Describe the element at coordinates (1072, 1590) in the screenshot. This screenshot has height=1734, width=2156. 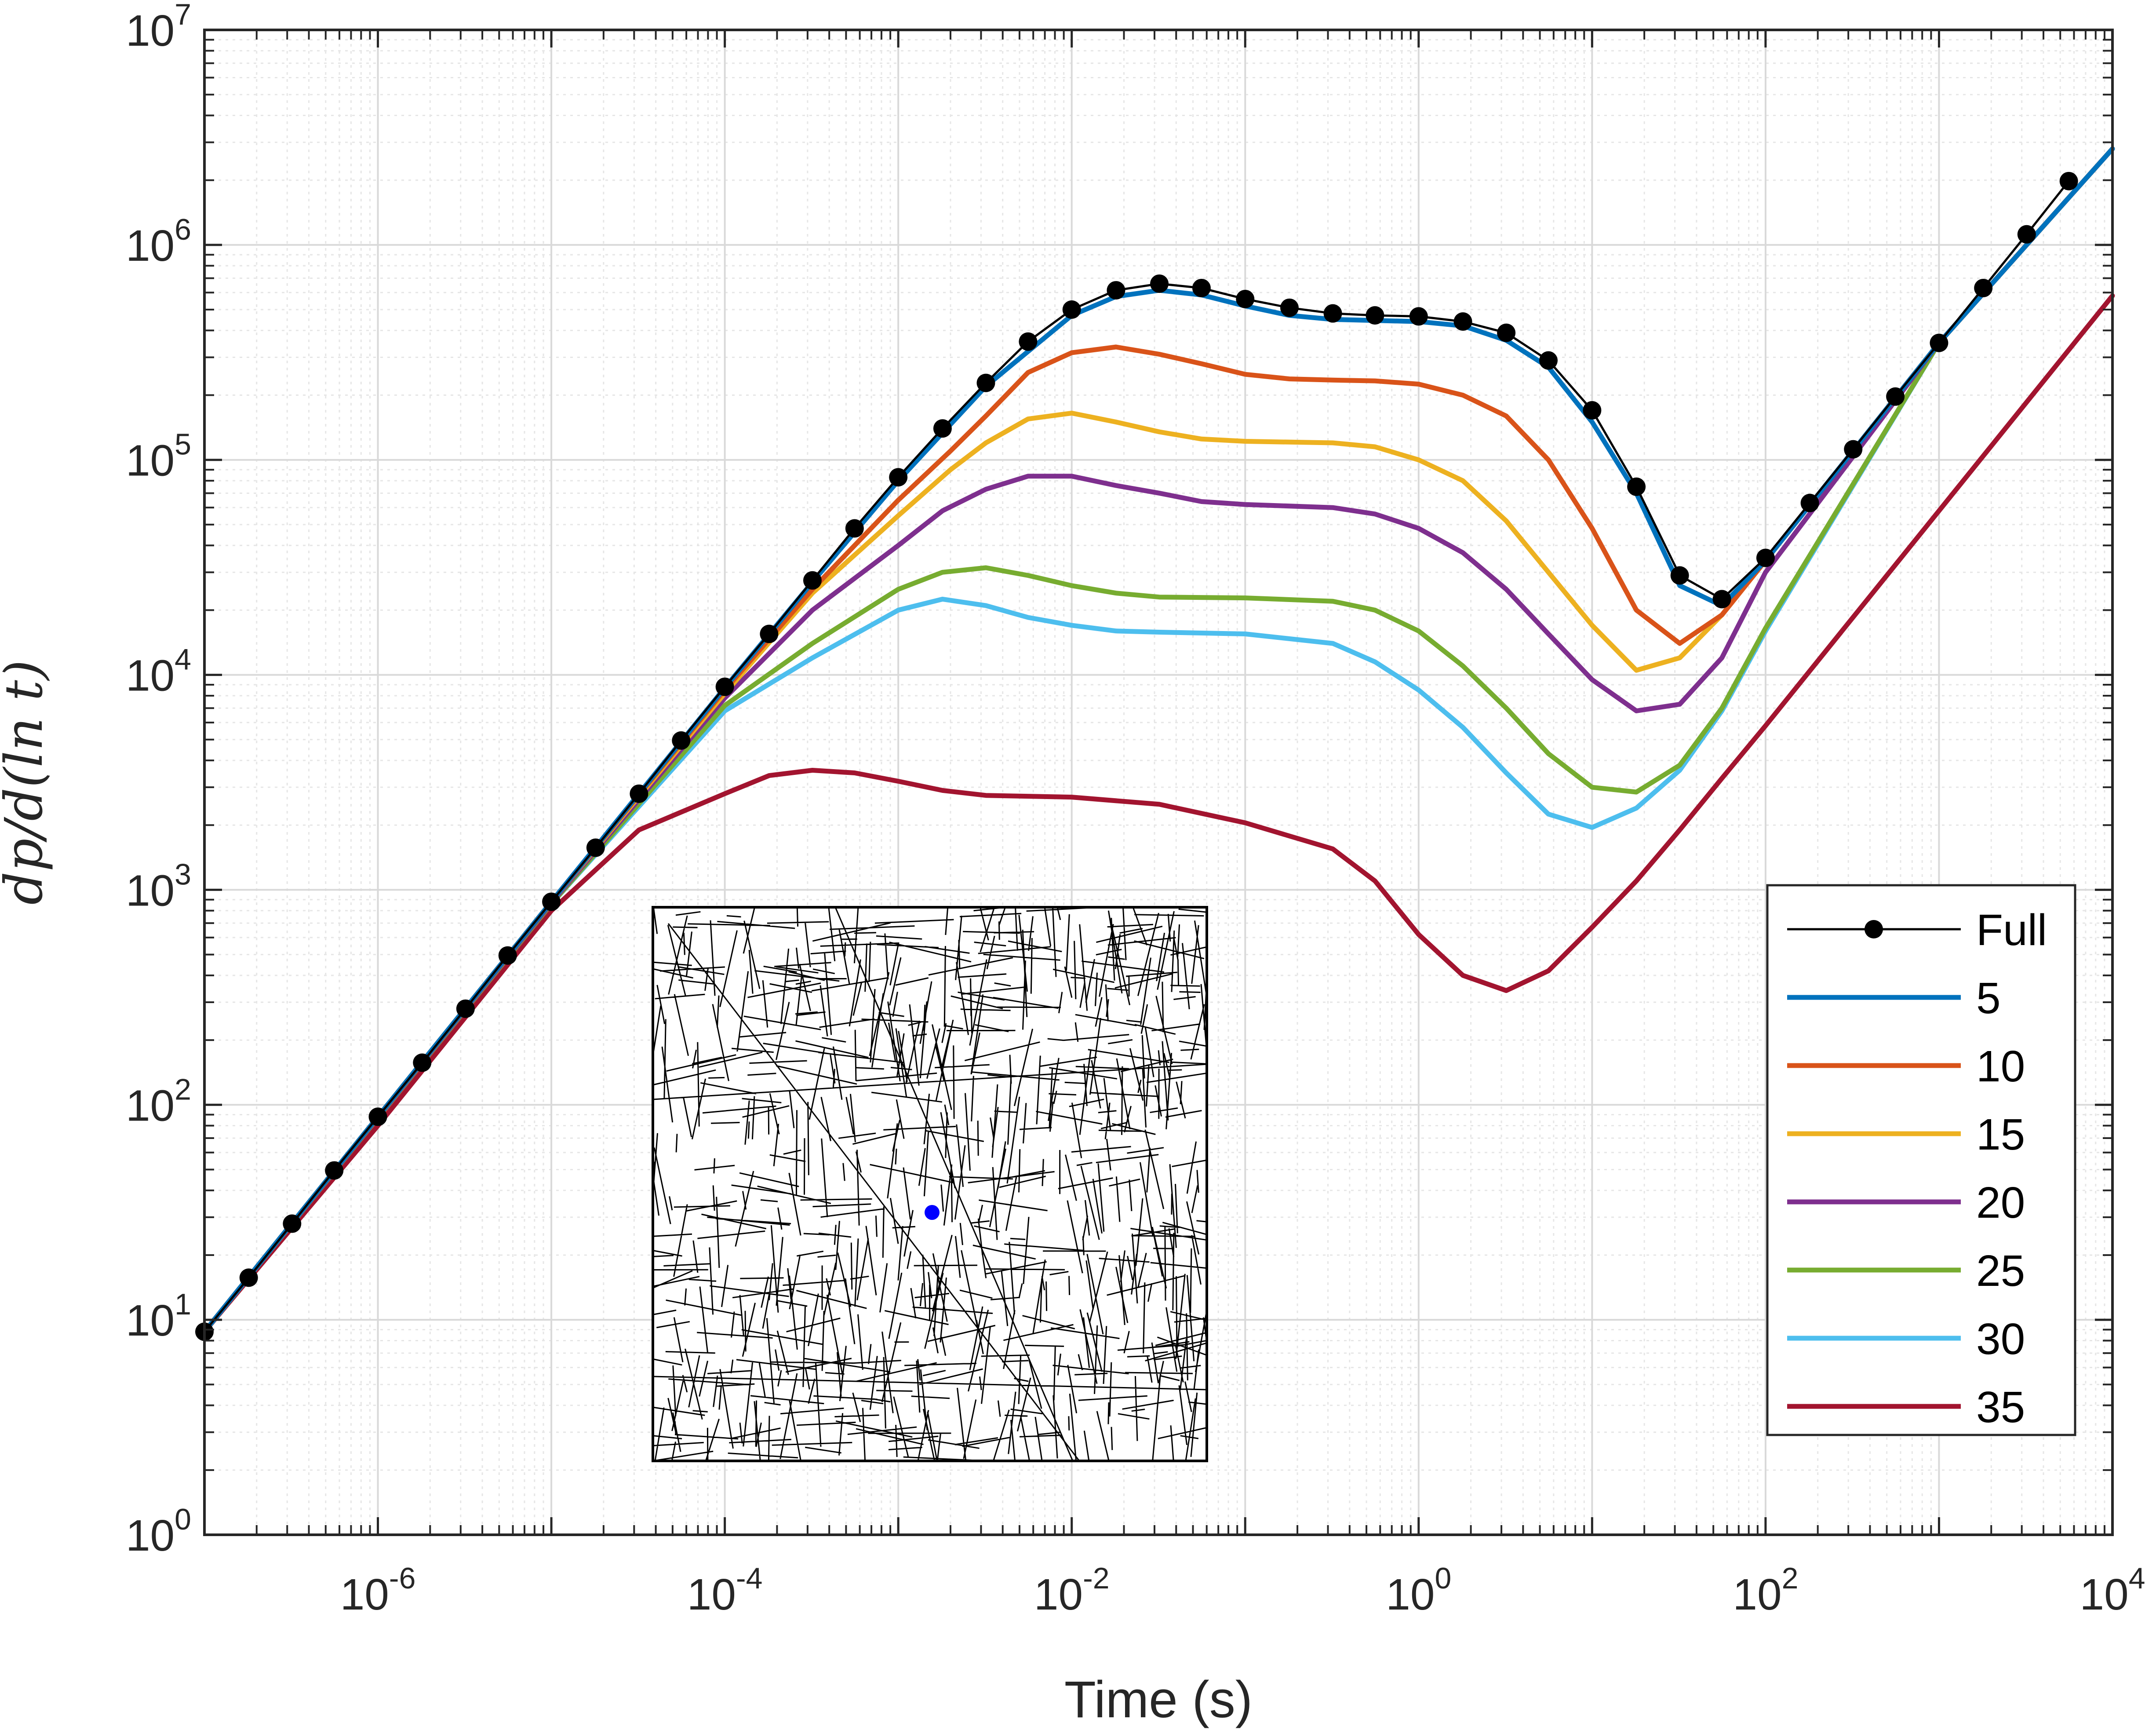
I see `x-tick-label: 10⁻²` at that location.